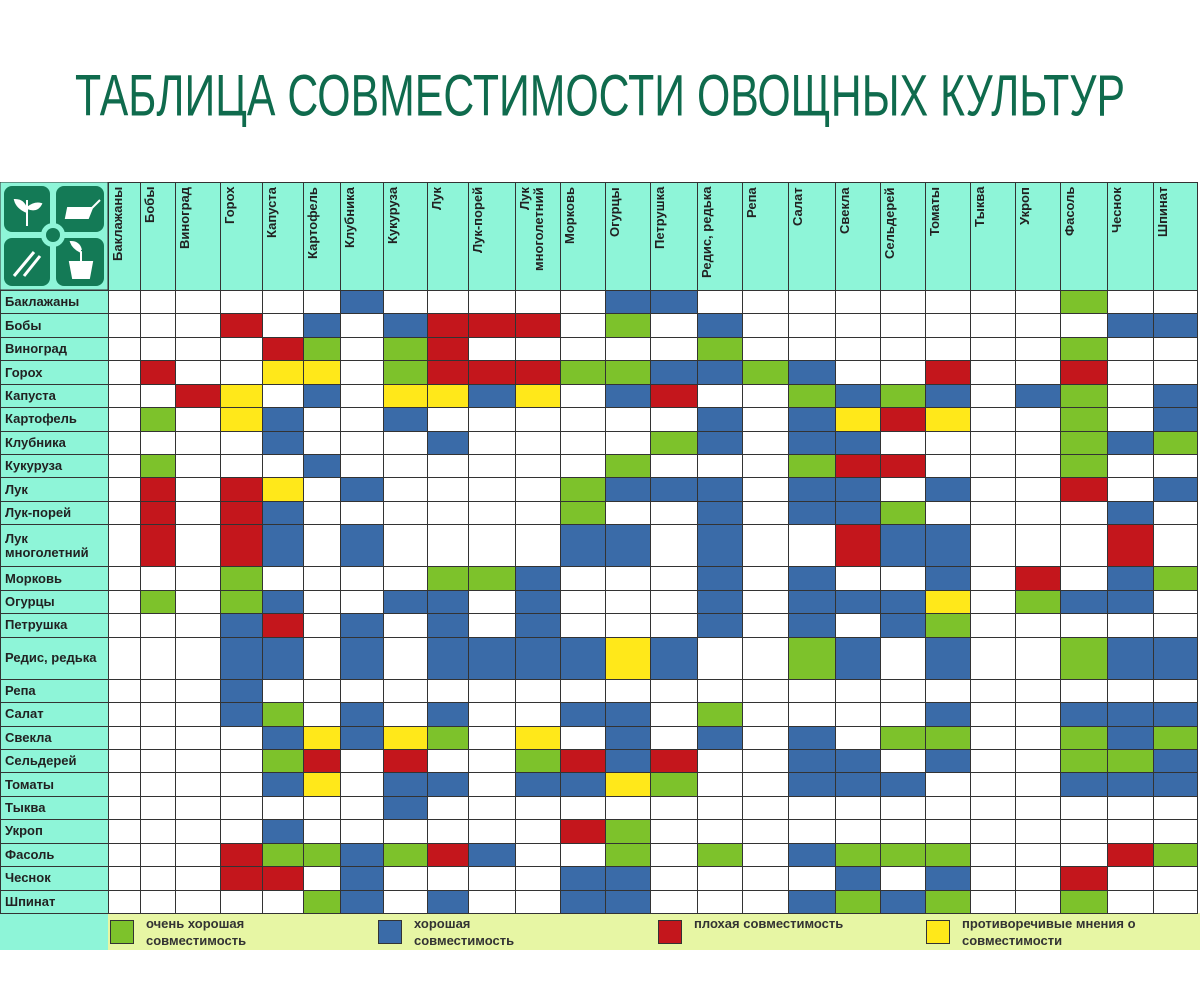  I want to click on row-header: Бобы, so click(54, 325).